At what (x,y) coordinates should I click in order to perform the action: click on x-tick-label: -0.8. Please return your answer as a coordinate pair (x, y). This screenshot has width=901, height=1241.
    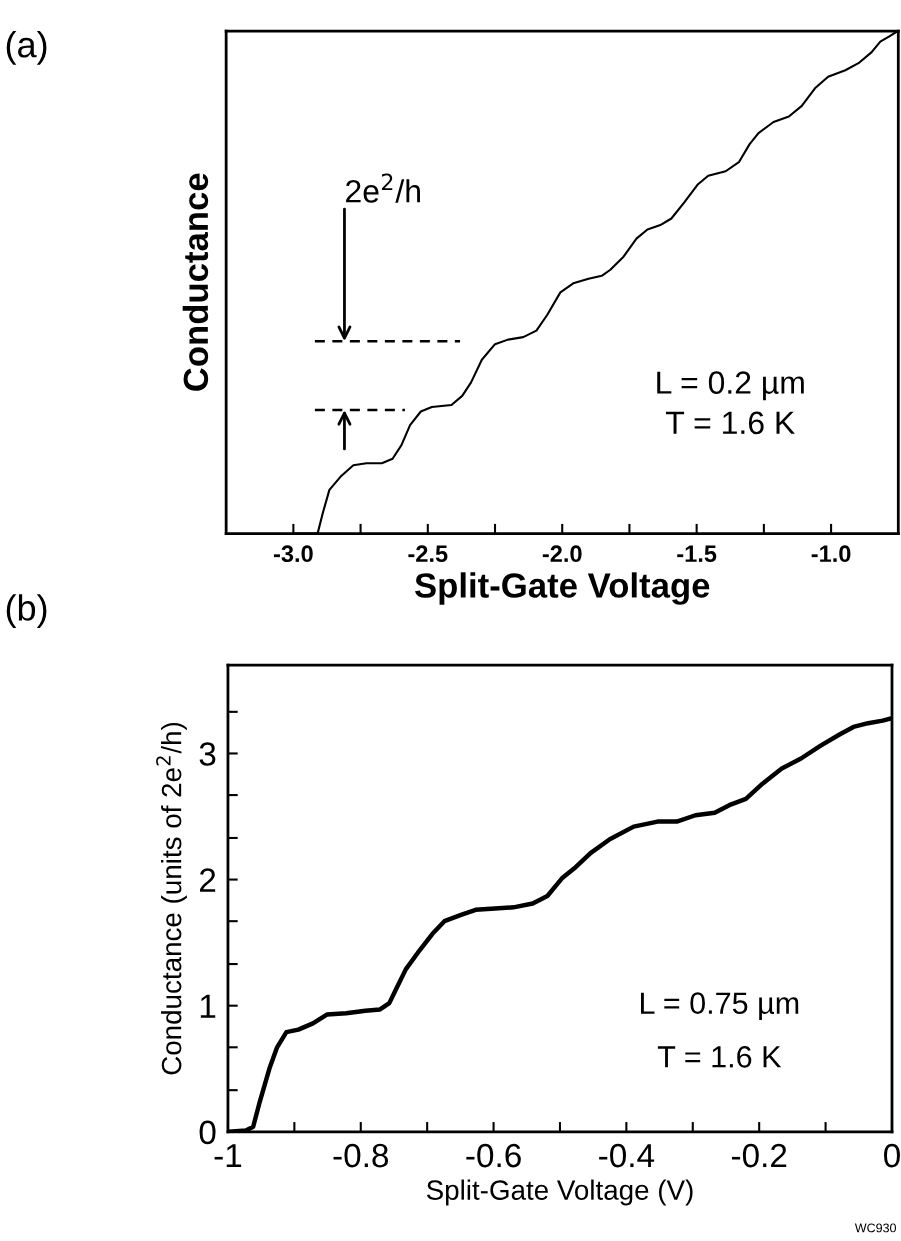
    Looking at the image, I should click on (361, 1155).